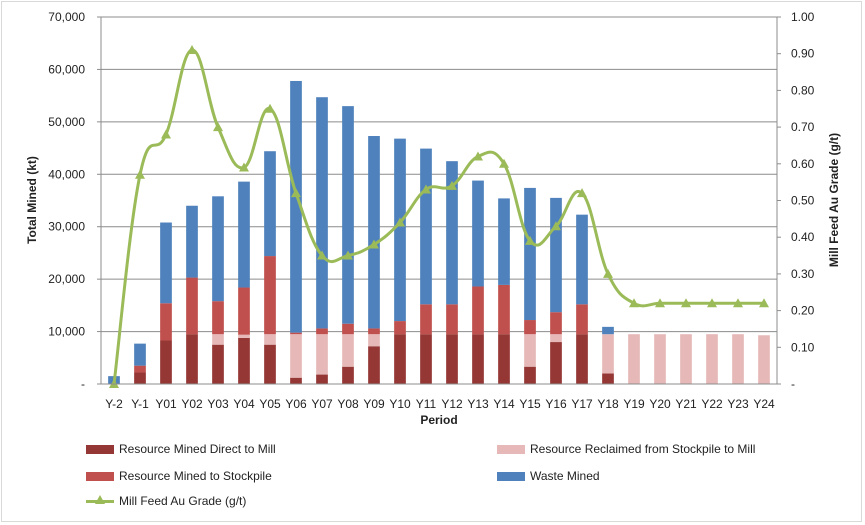 Image resolution: width=865 pixels, height=525 pixels. I want to click on legend-label-grade: Mill Feed Au Grade (g/t), so click(183, 501).